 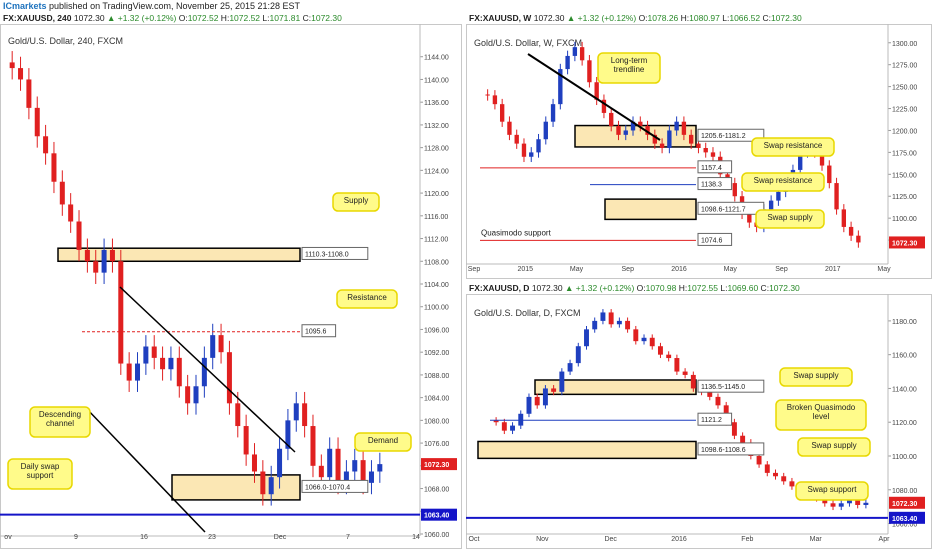 What do you see at coordinates (904, 88) in the screenshot?
I see `price-tick-label: 1250.00` at bounding box center [904, 88].